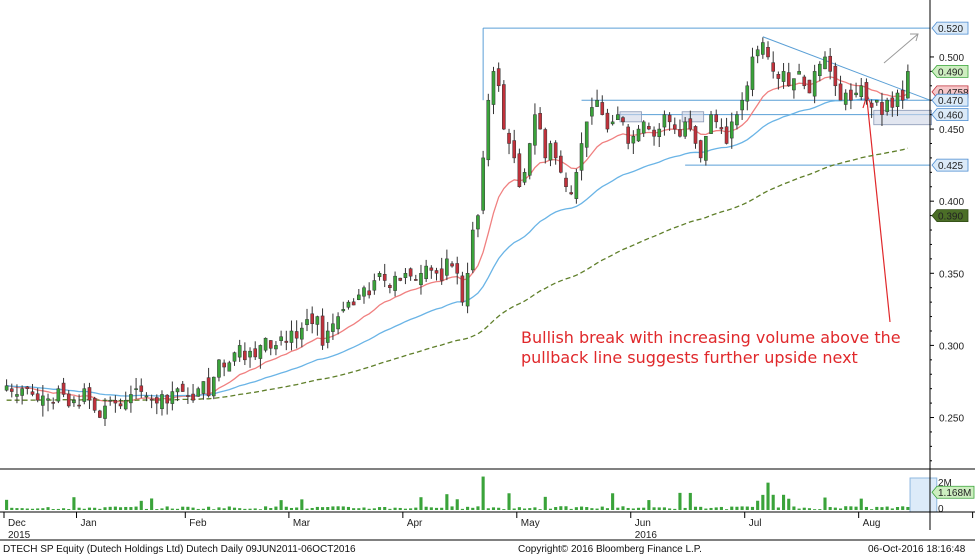 This screenshot has width=975, height=555. What do you see at coordinates (198, 523) in the screenshot?
I see `x-month-label: Feb` at bounding box center [198, 523].